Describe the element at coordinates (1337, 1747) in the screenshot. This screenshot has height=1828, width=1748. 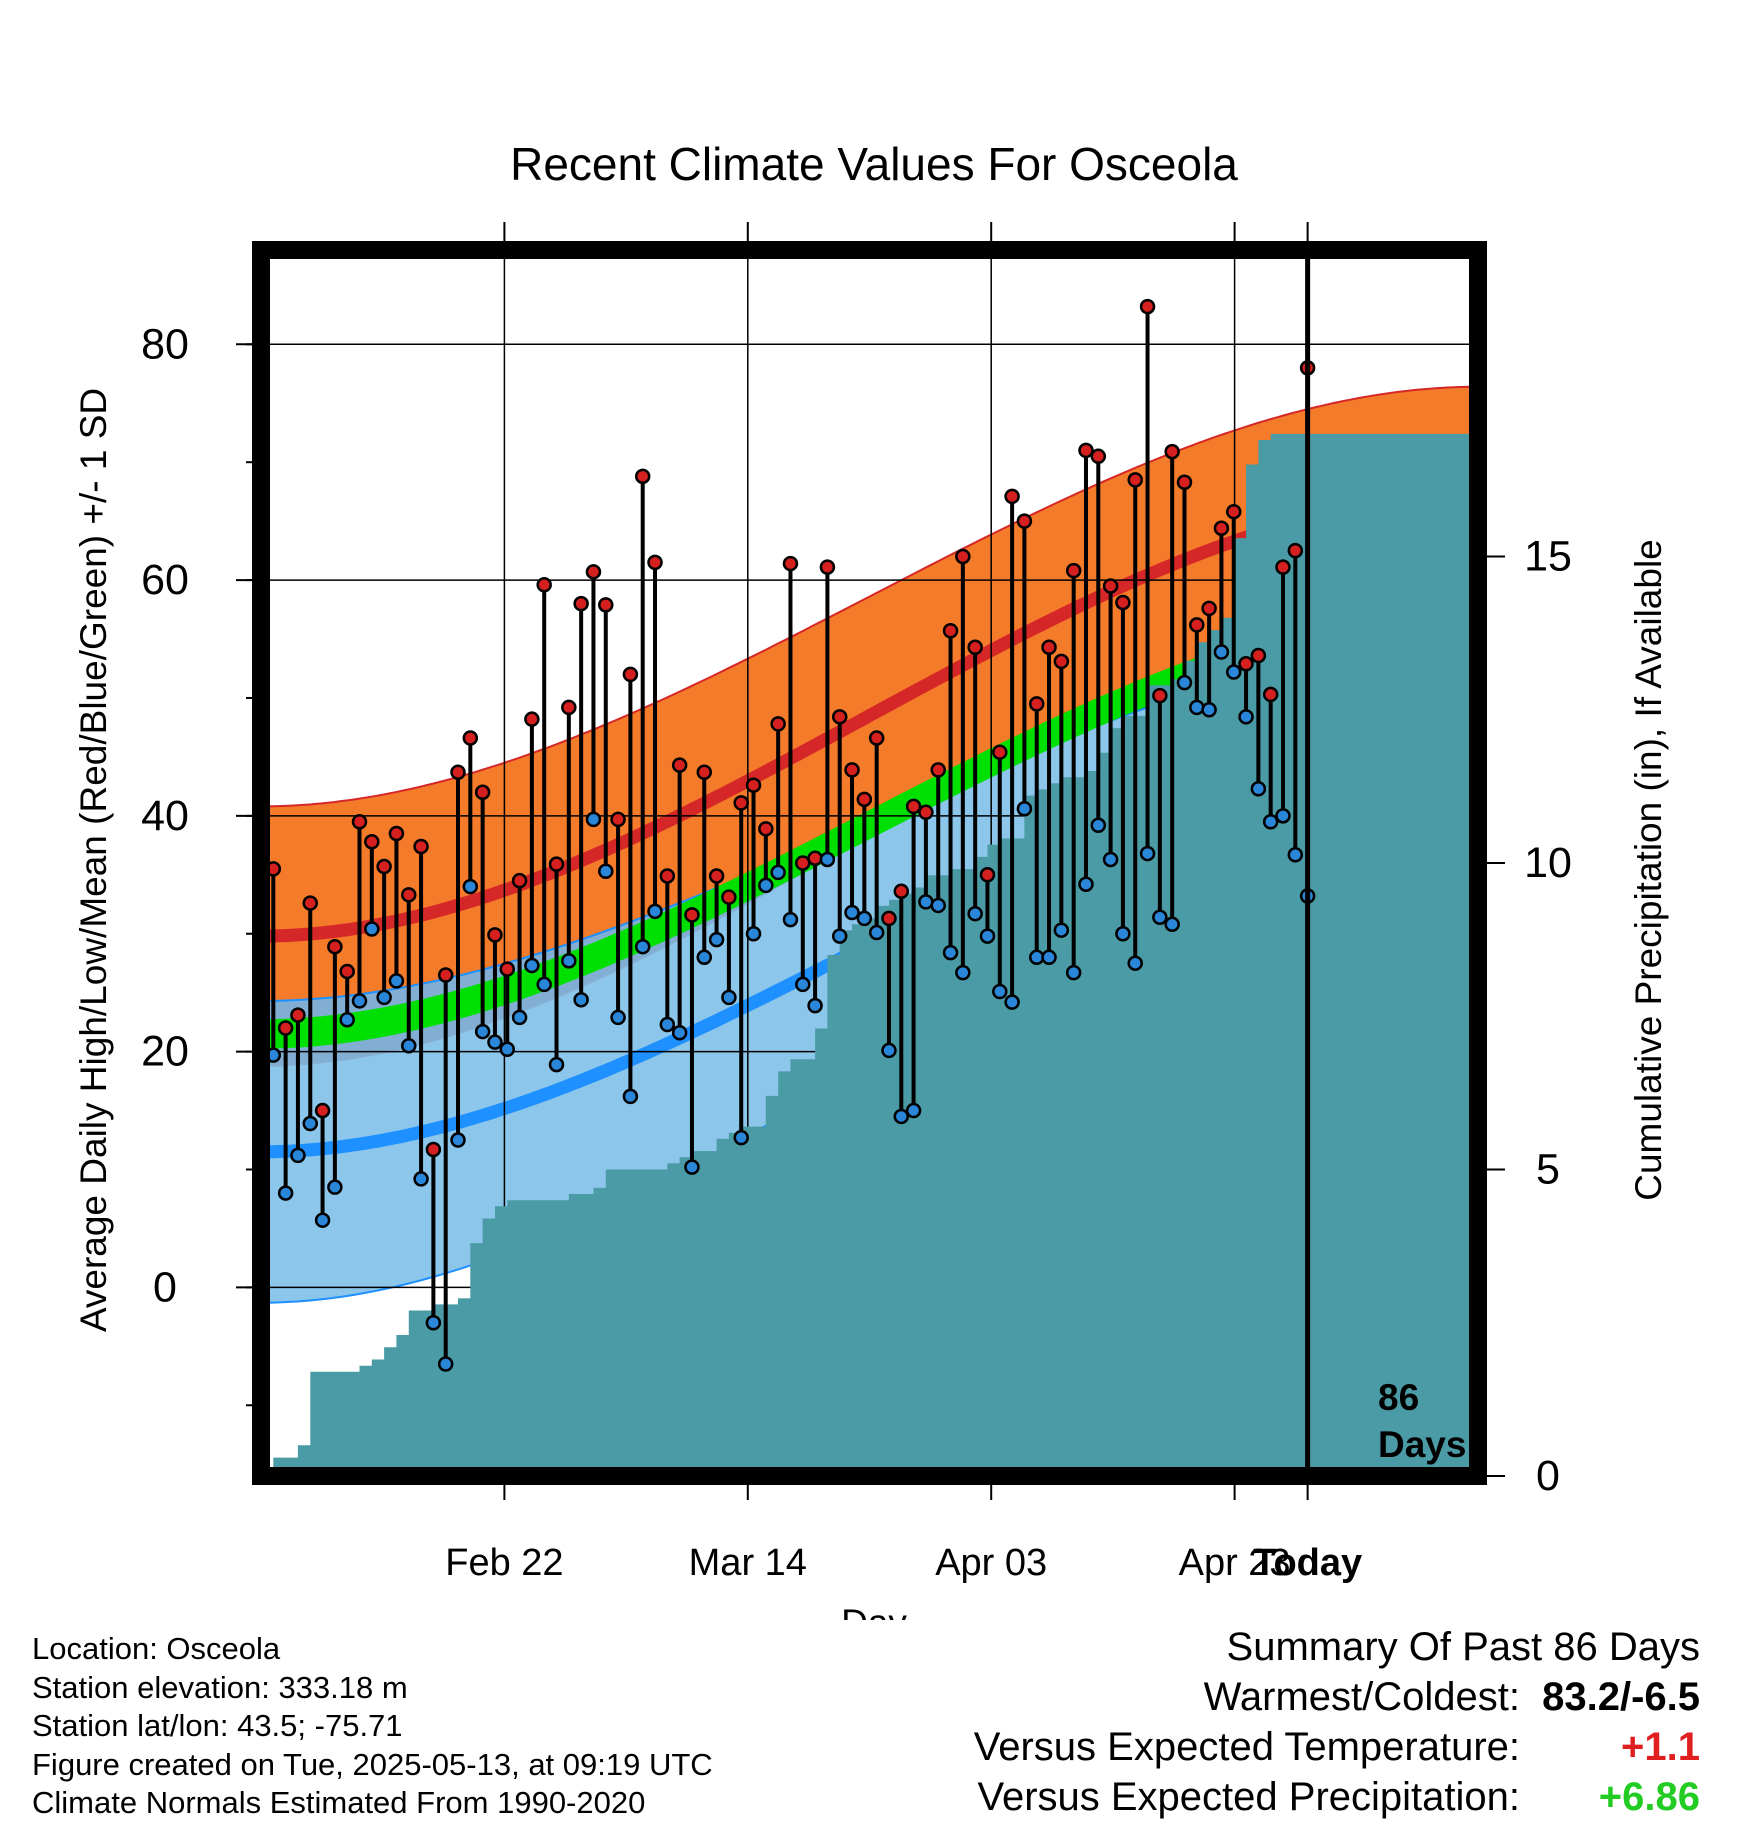
I see `summary-temp-row: Versus Expected Temperature: +1.1` at that location.